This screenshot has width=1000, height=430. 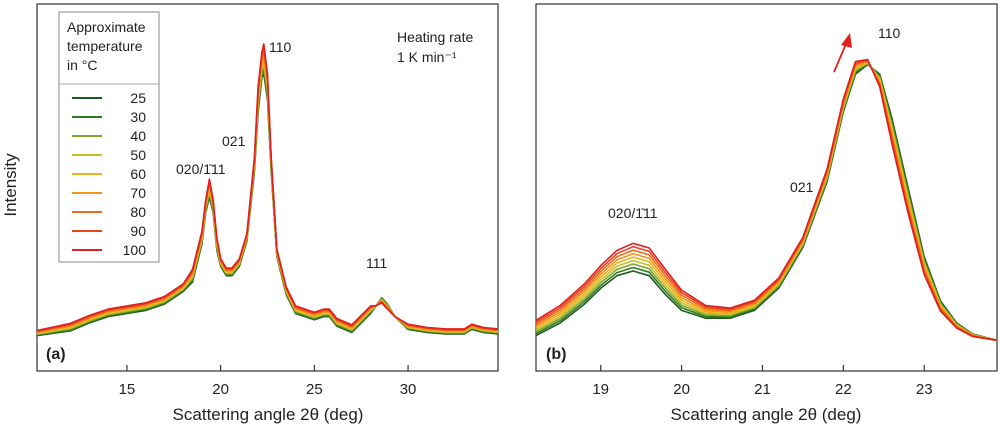 I want to click on peak-label-a-021: 021, so click(x=234, y=141).